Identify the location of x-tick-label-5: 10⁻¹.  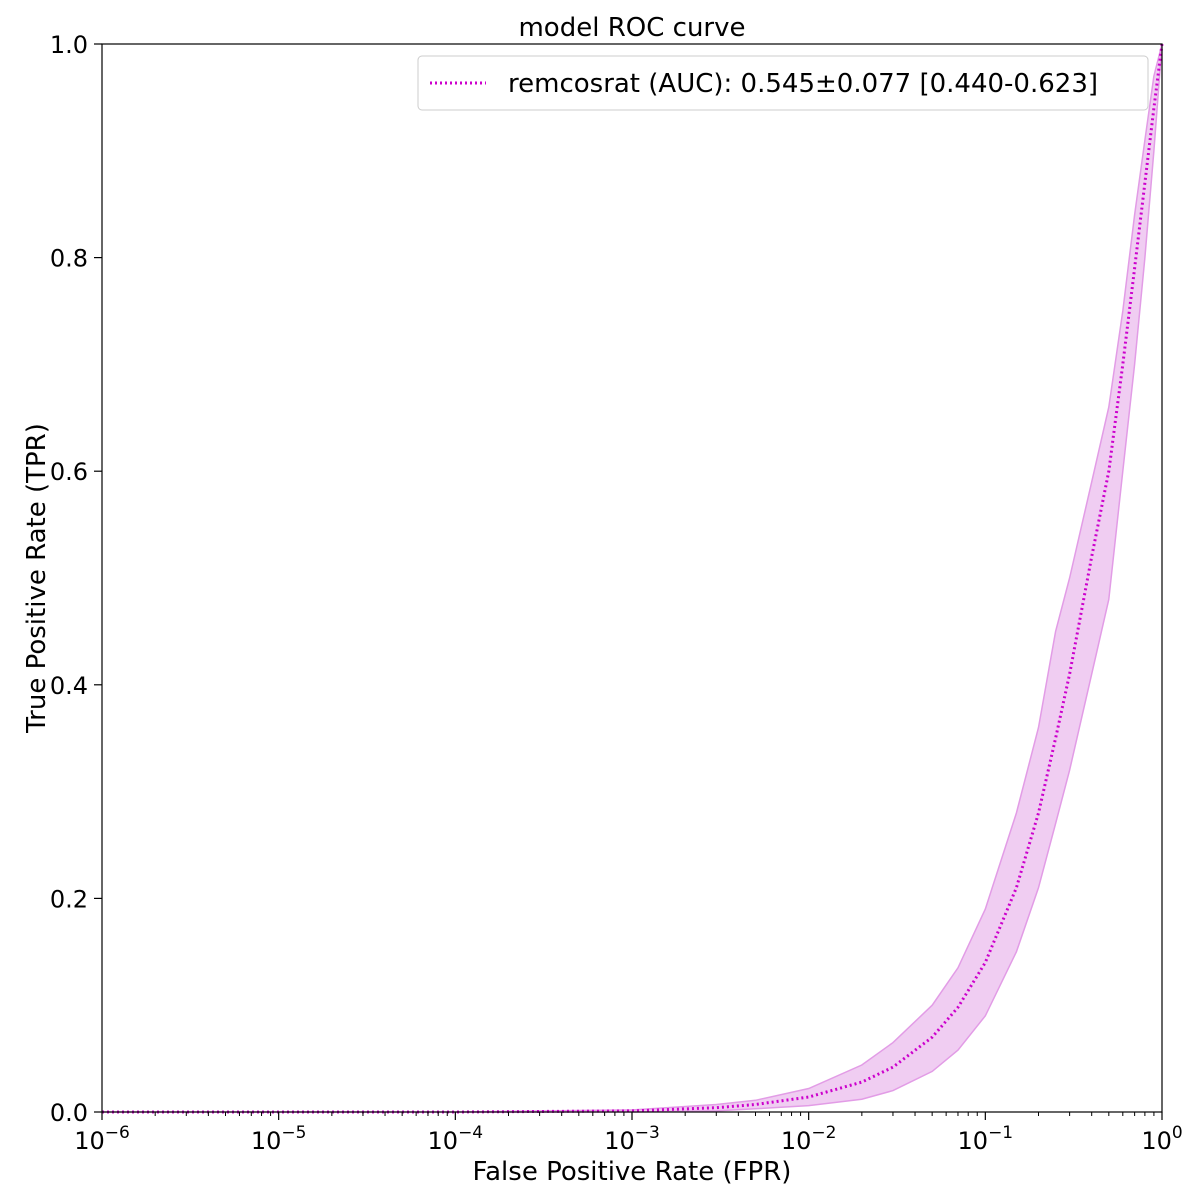
(986, 1139).